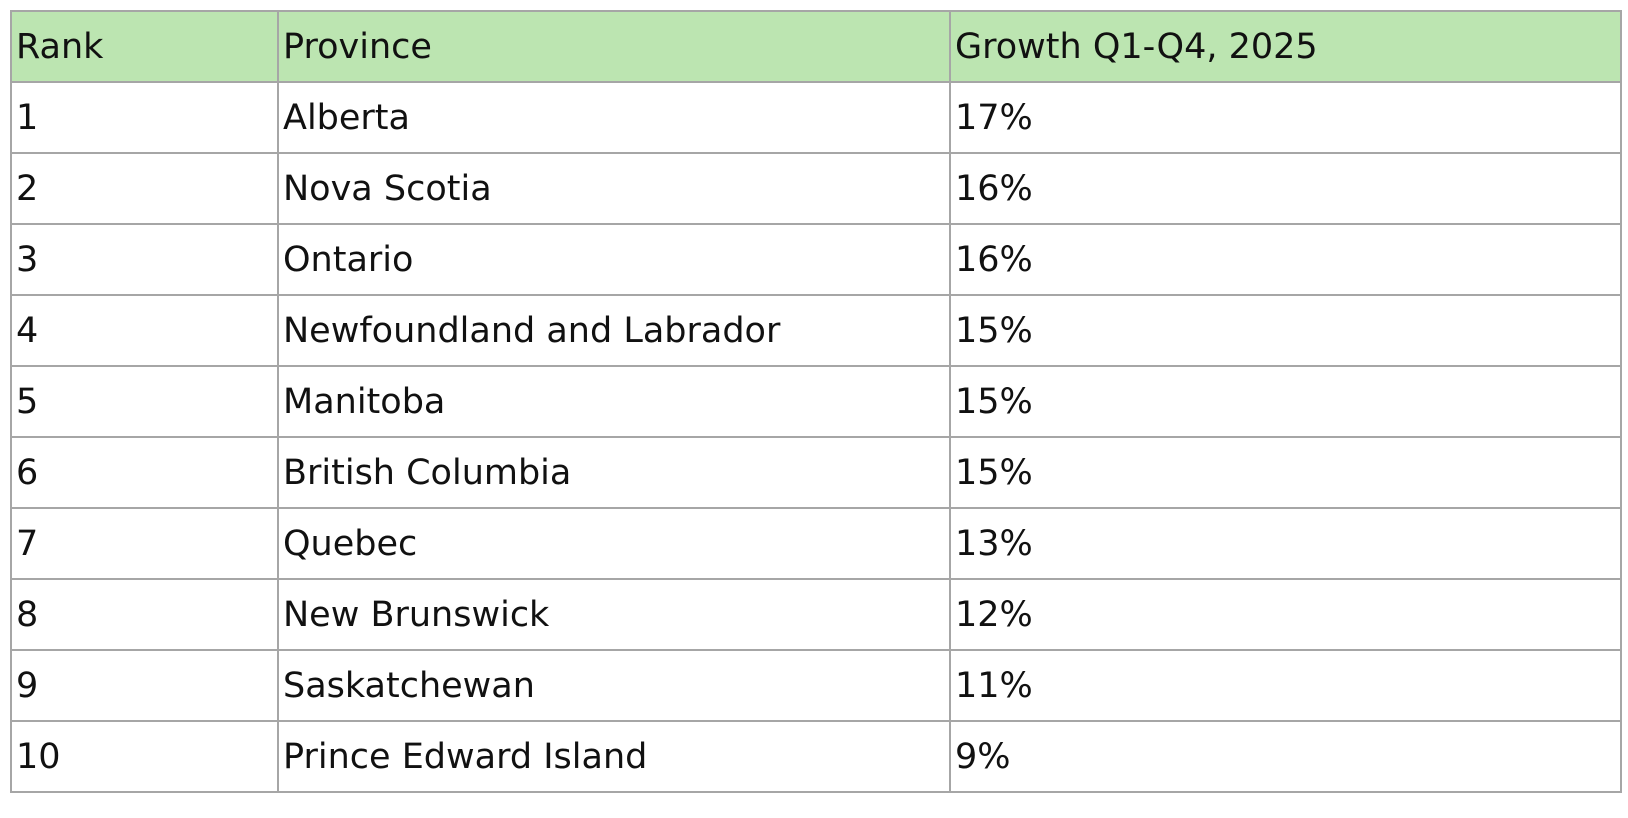 Image resolution: width=1628 pixels, height=818 pixels. Describe the element at coordinates (144, 188) in the screenshot. I see `table-cell: 2` at that location.